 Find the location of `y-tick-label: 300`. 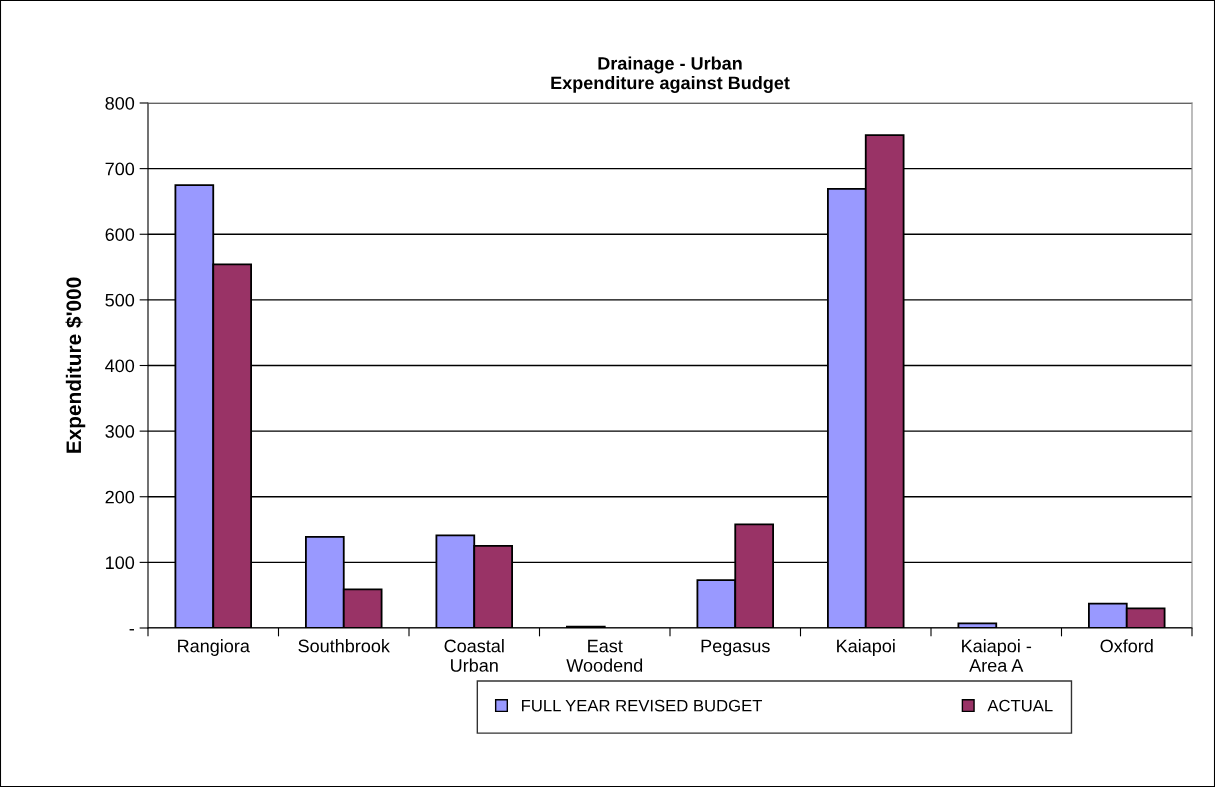

y-tick-label: 300 is located at coordinates (120, 431).